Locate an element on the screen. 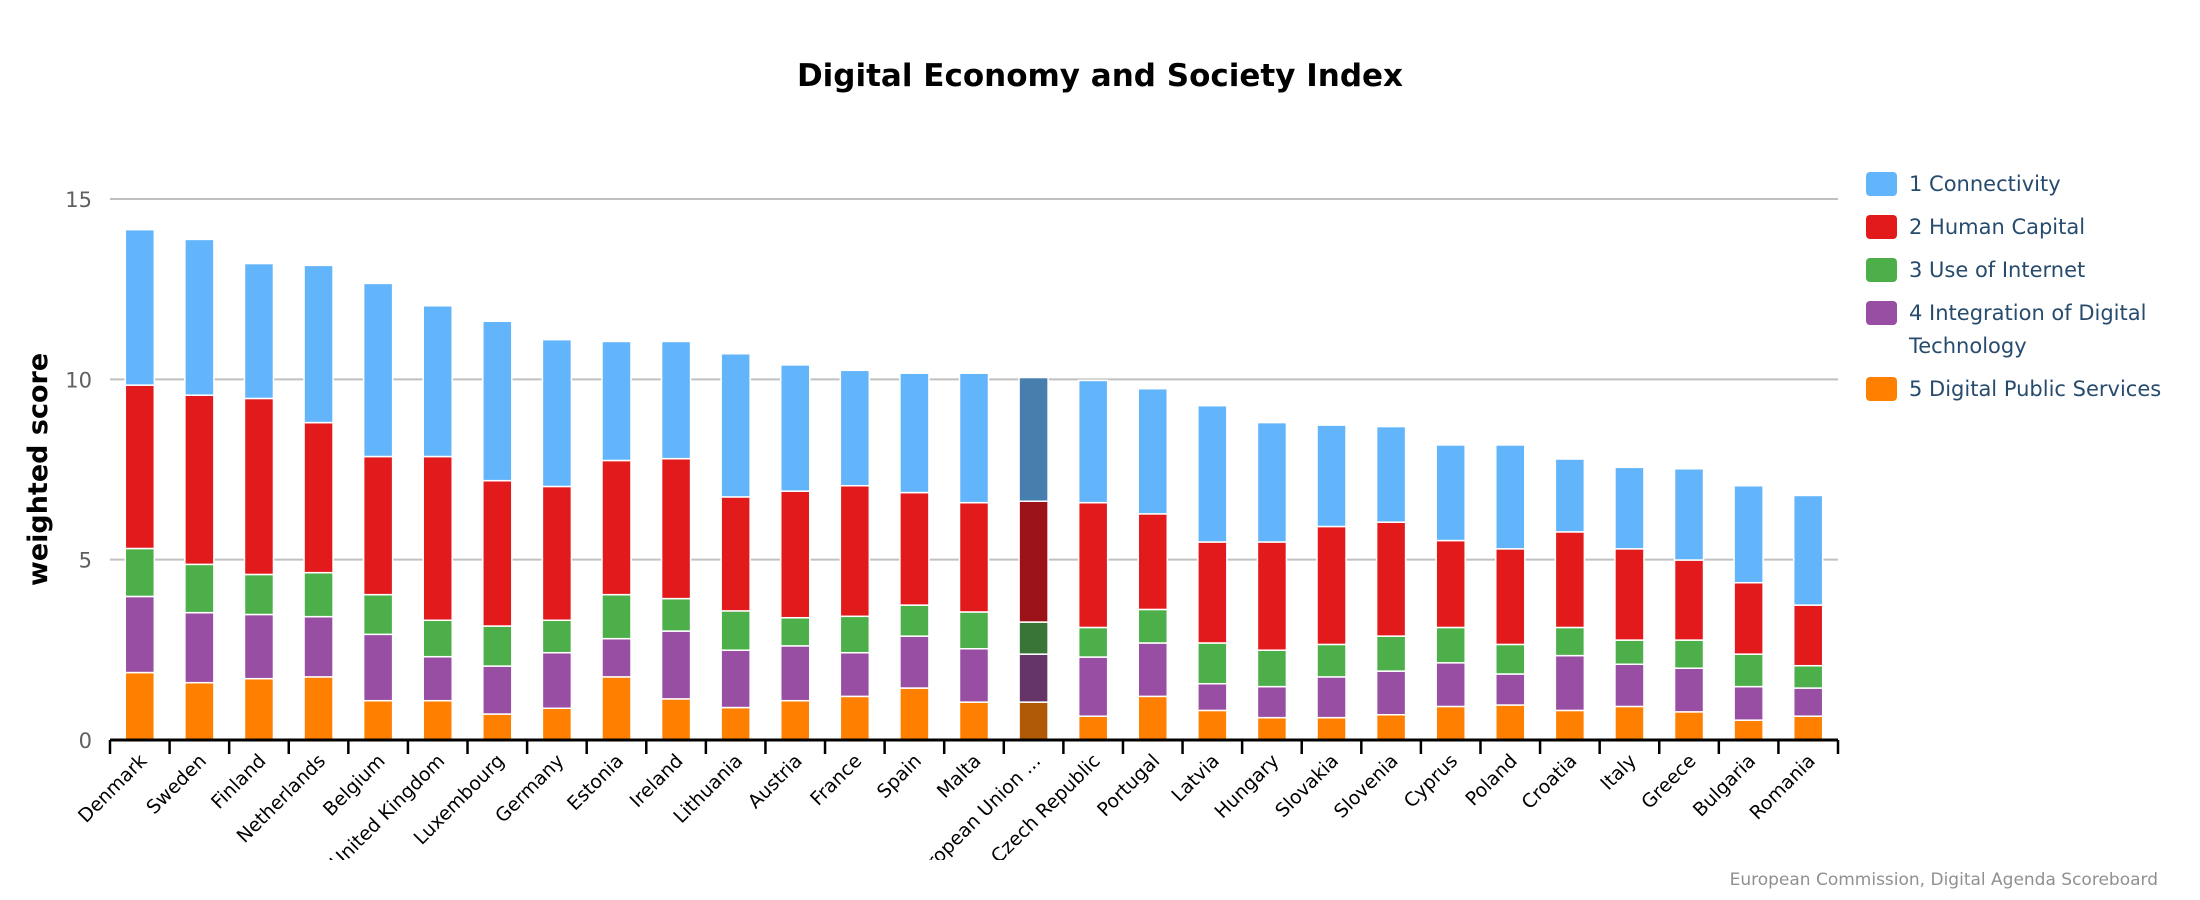 The image size is (2200, 900). x-tick-label: Spain is located at coordinates (899, 776).